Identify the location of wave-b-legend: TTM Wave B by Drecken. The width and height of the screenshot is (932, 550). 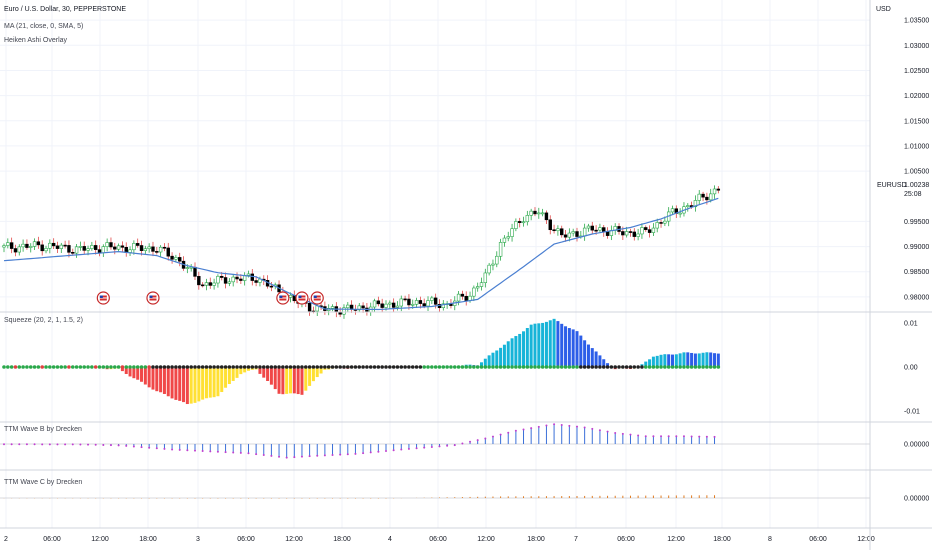
(43, 429).